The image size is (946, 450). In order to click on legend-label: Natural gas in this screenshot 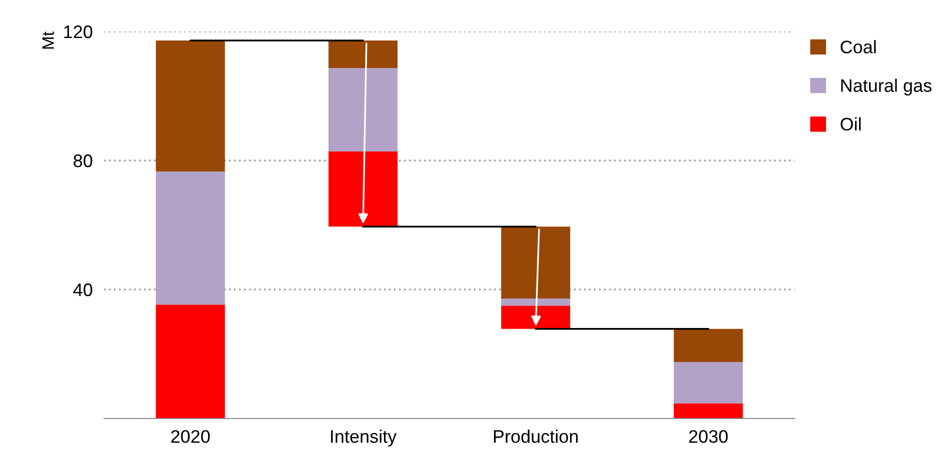, I will do `click(886, 87)`.